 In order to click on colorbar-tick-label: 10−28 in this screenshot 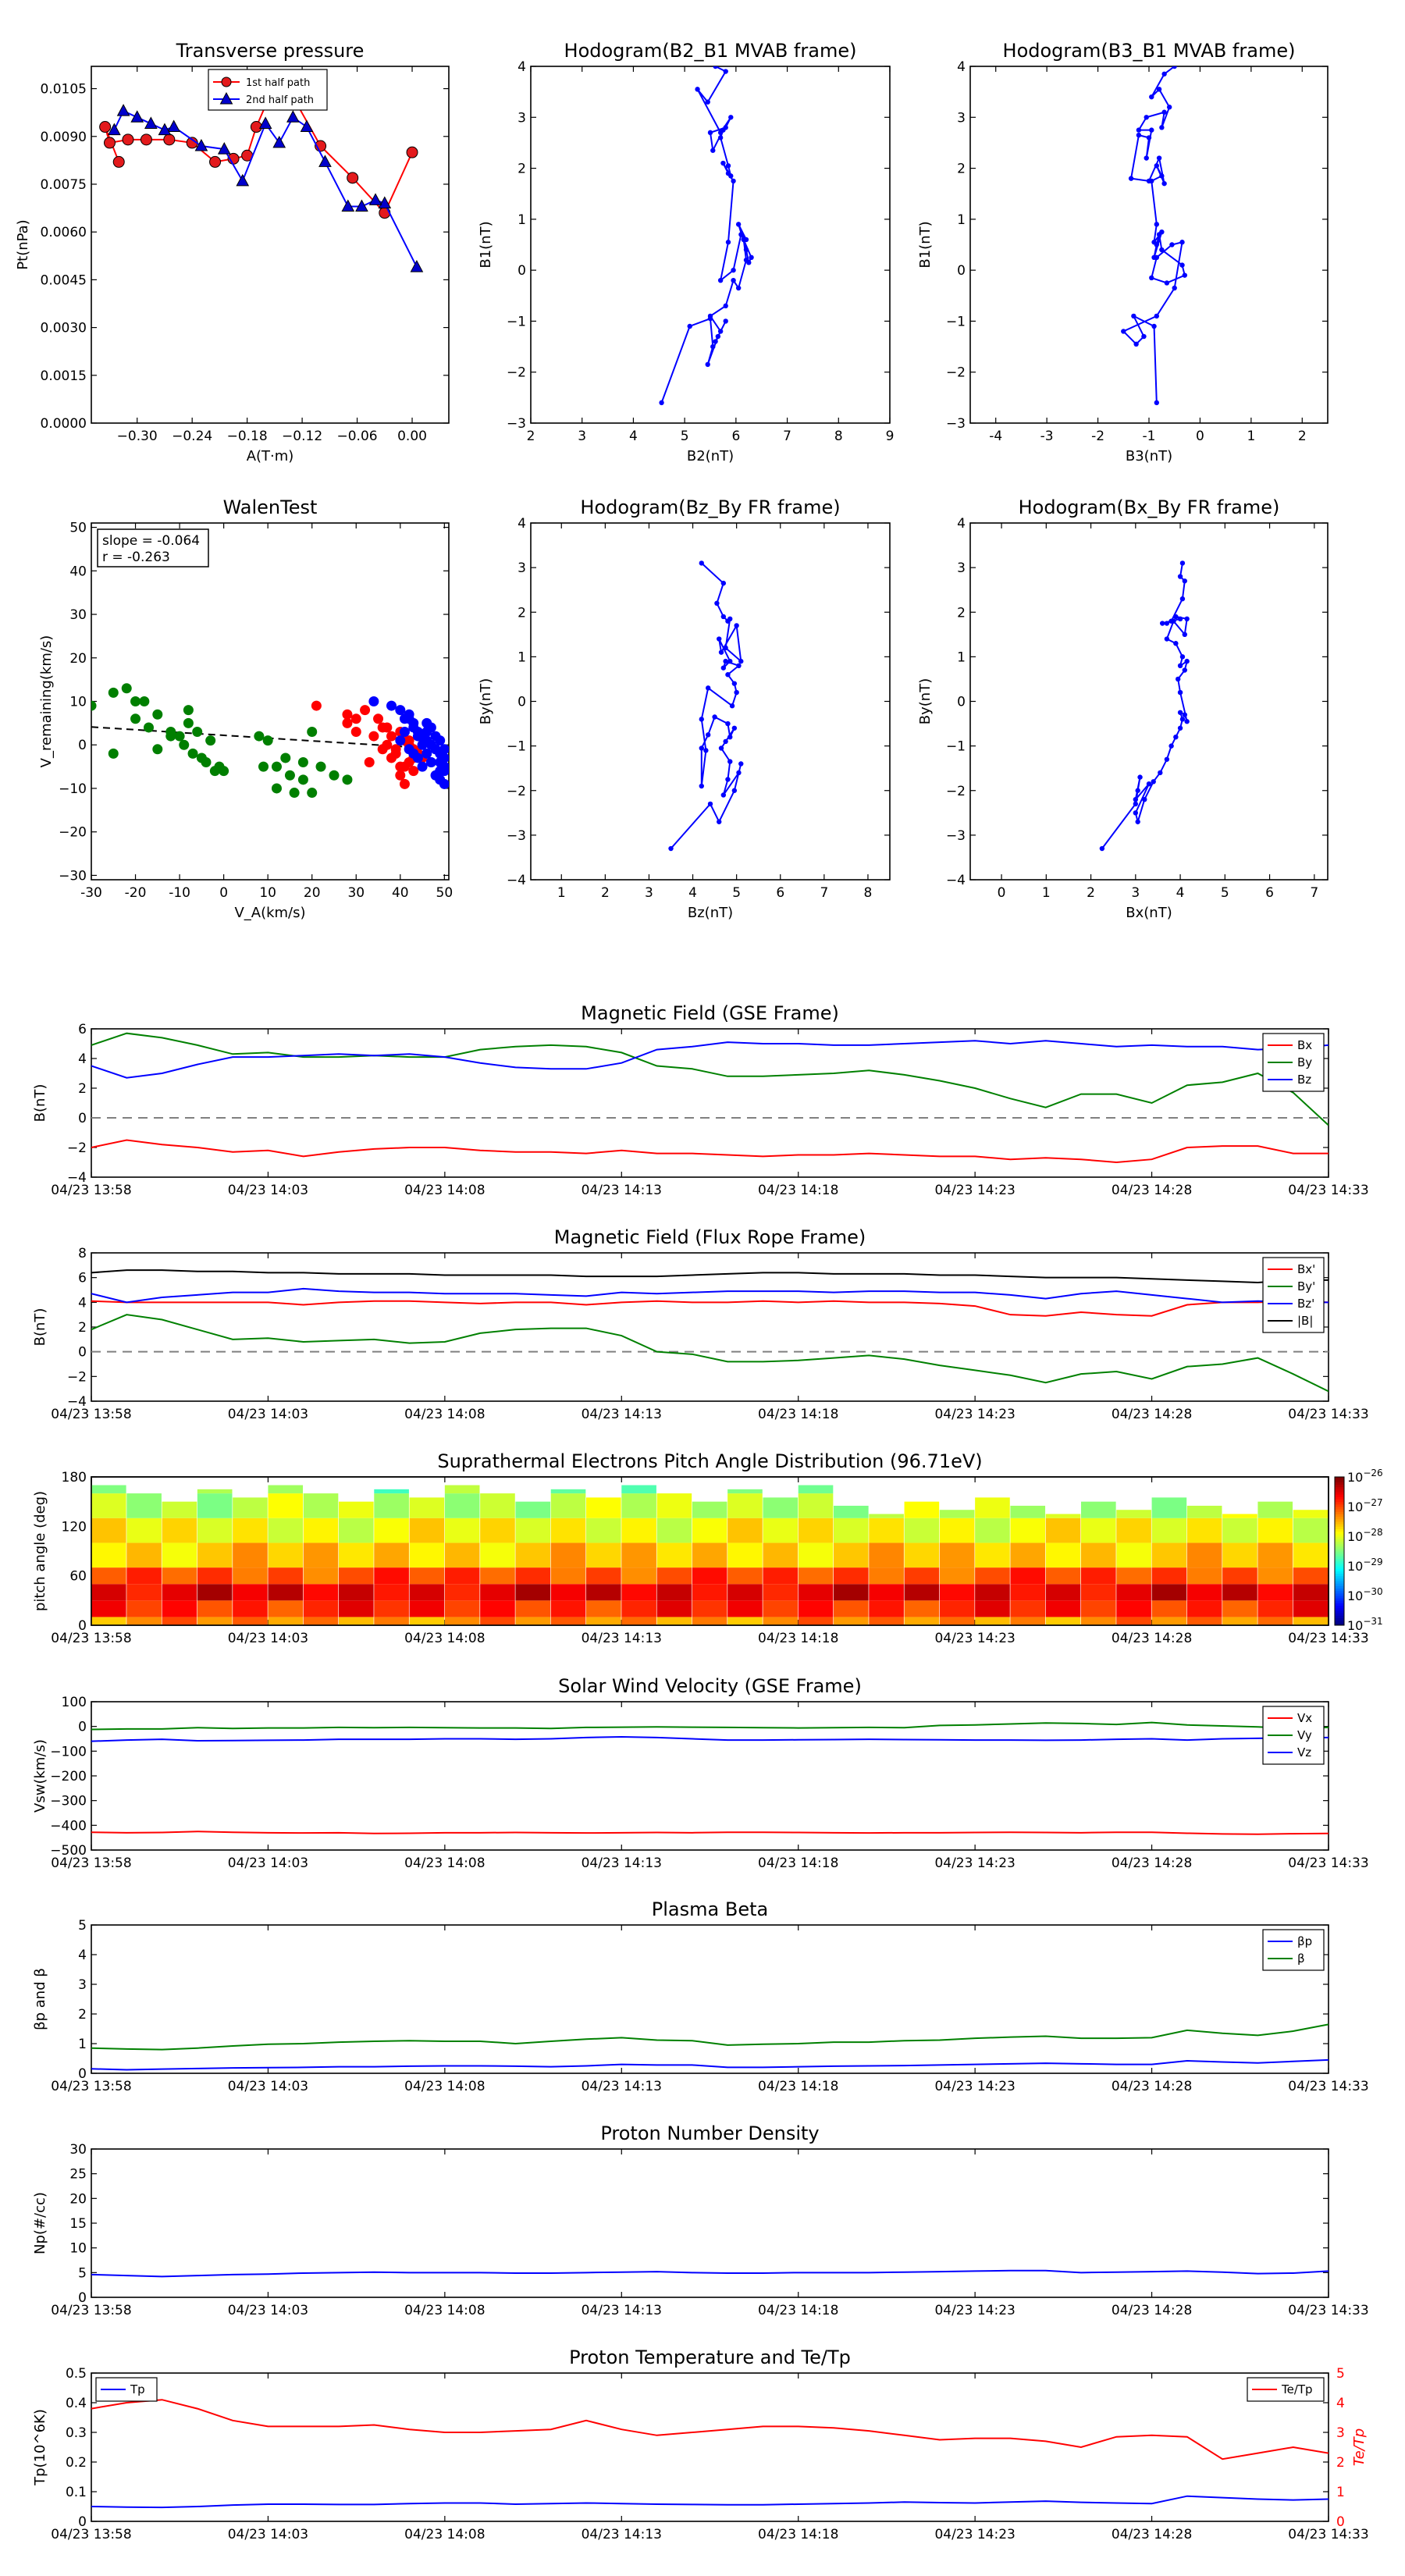, I will do `click(1365, 1535)`.